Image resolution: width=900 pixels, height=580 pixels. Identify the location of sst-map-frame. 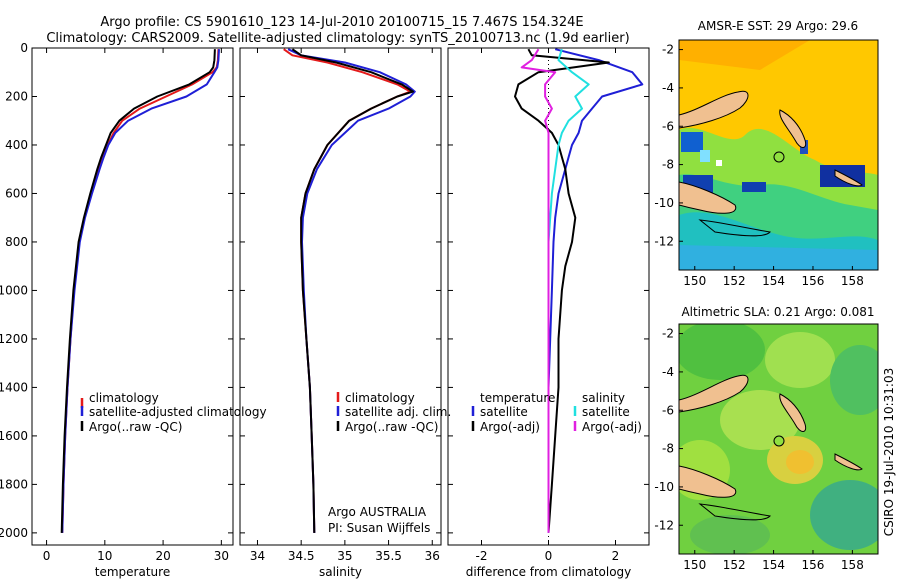
(778, 155).